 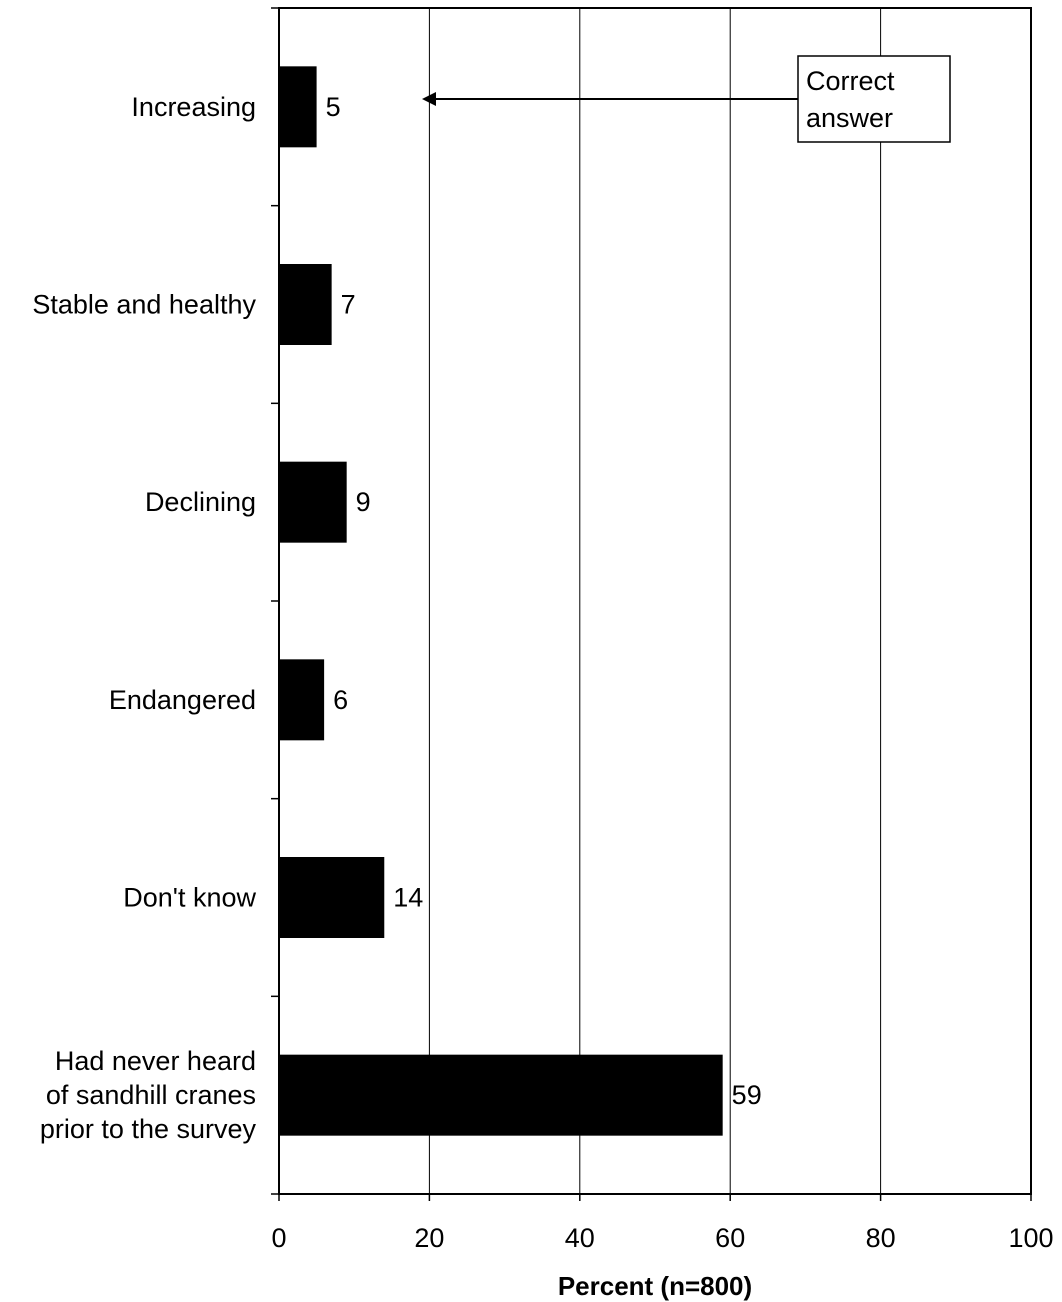 What do you see at coordinates (151, 1095) in the screenshot?
I see `category-label: of sandhill cranes` at bounding box center [151, 1095].